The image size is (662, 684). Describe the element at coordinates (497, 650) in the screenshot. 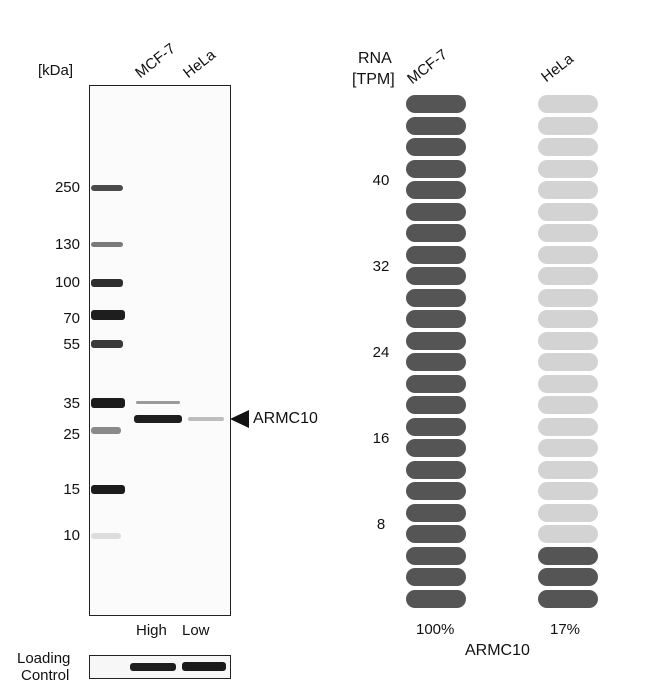

I see `rna-gene-label: ARMC10` at that location.